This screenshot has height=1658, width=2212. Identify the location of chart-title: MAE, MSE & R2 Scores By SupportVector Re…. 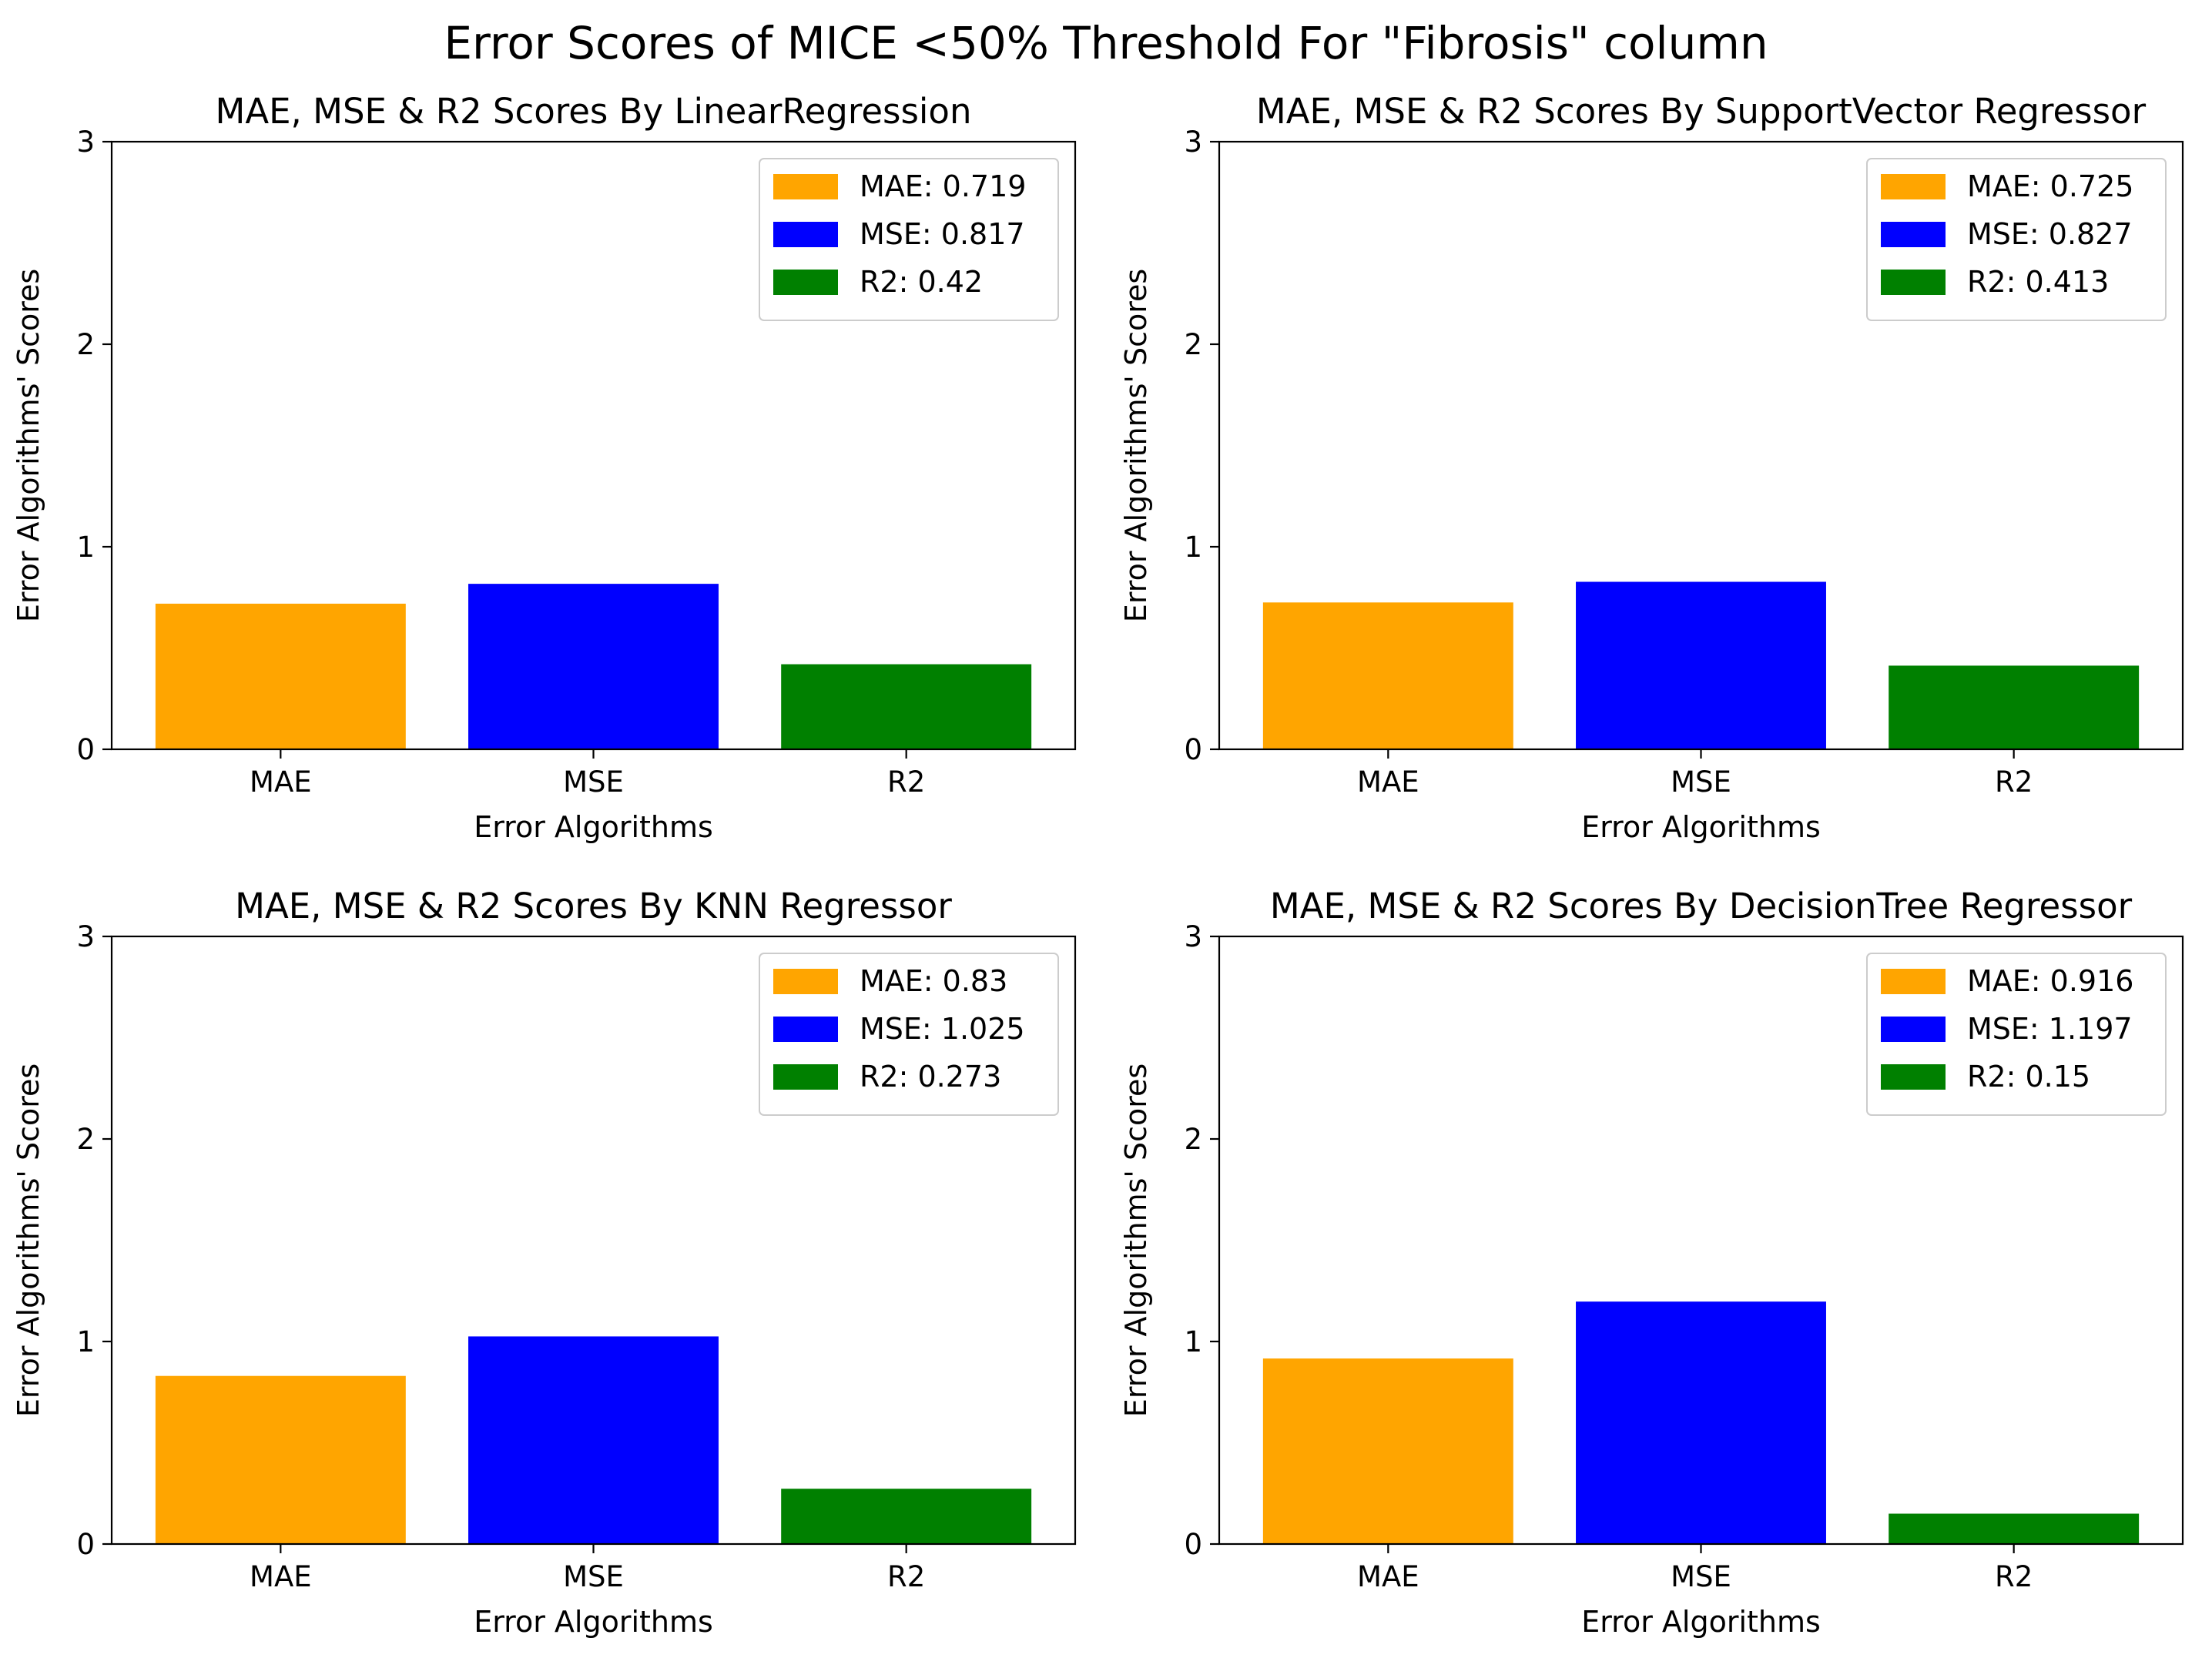
(1702, 111).